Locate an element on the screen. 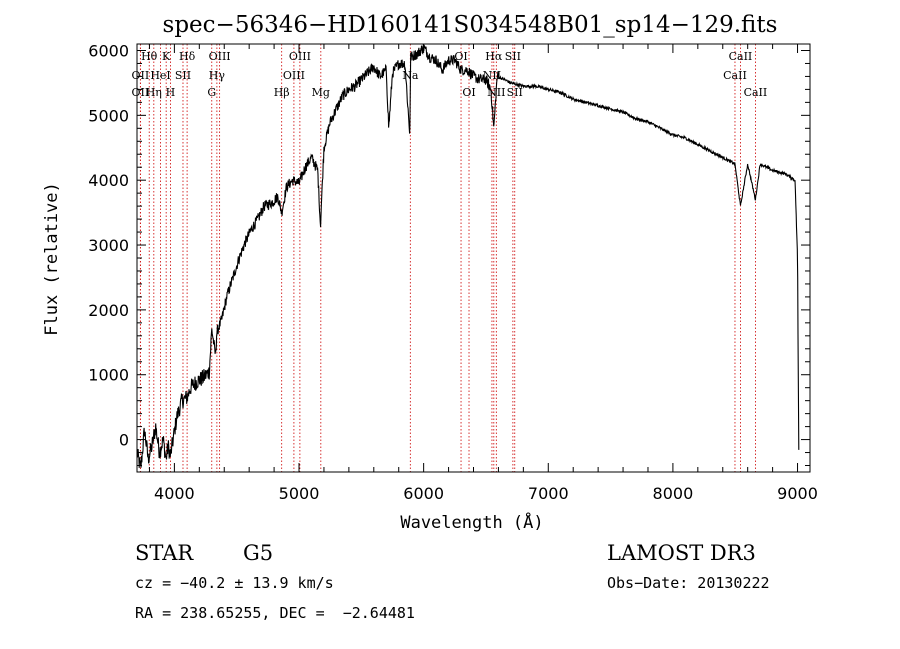 This screenshot has width=900, height=649. line-label-26: CaII is located at coordinates (756, 92).